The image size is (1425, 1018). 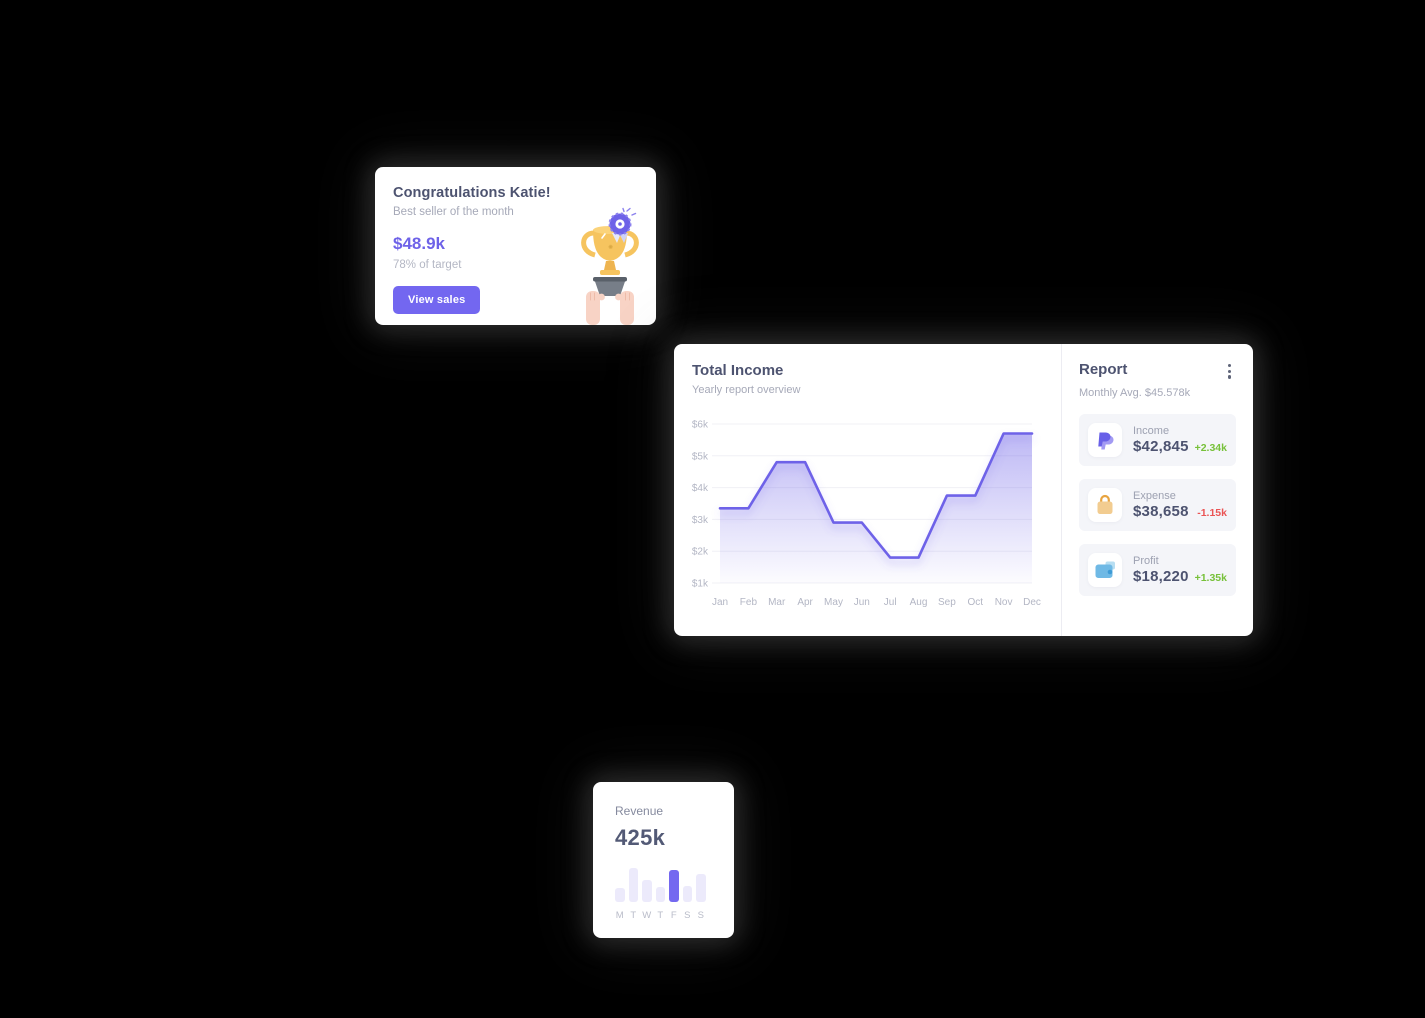 What do you see at coordinates (1154, 495) in the screenshot?
I see `stat-label: Expense` at bounding box center [1154, 495].